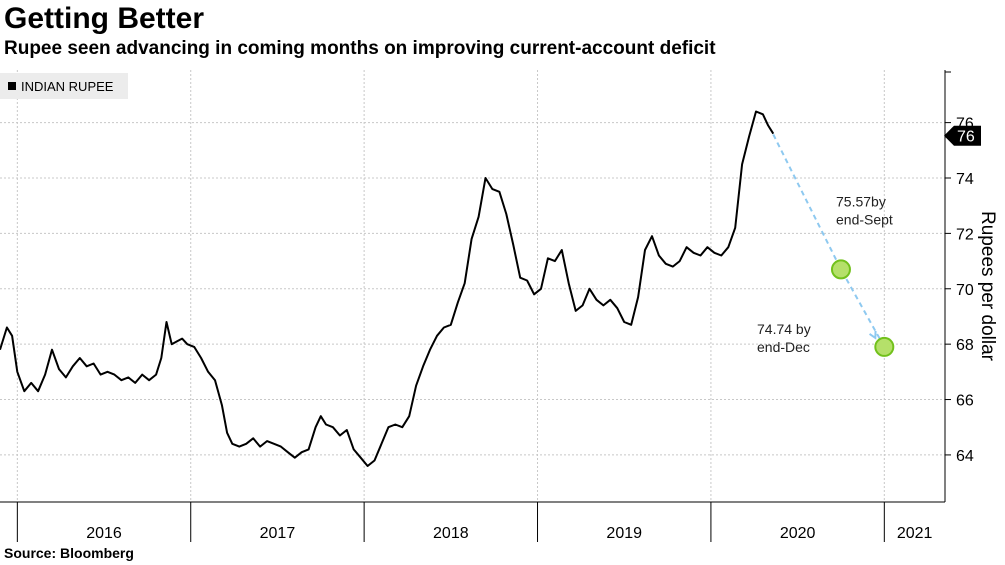 Image resolution: width=1005 pixels, height=565 pixels. Describe the element at coordinates (915, 533) in the screenshot. I see `x-tick-label: 2021` at that location.